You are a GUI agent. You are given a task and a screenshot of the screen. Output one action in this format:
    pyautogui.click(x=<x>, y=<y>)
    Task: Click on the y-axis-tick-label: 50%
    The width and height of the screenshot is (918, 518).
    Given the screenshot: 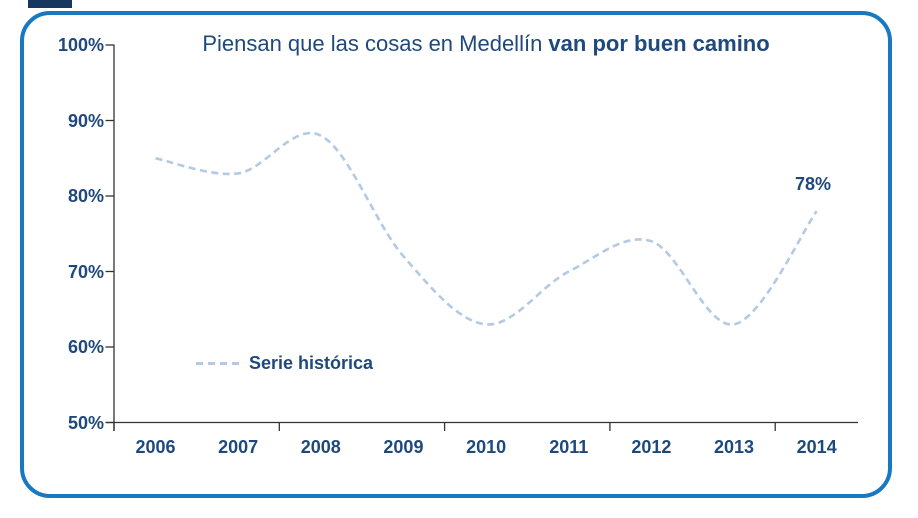 What is the action you would take?
    pyautogui.click(x=85, y=422)
    